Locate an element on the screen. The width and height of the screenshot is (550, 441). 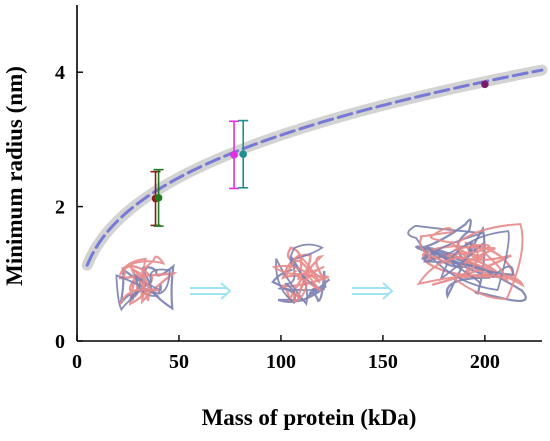
x-tick-label: 200 is located at coordinates (485, 362).